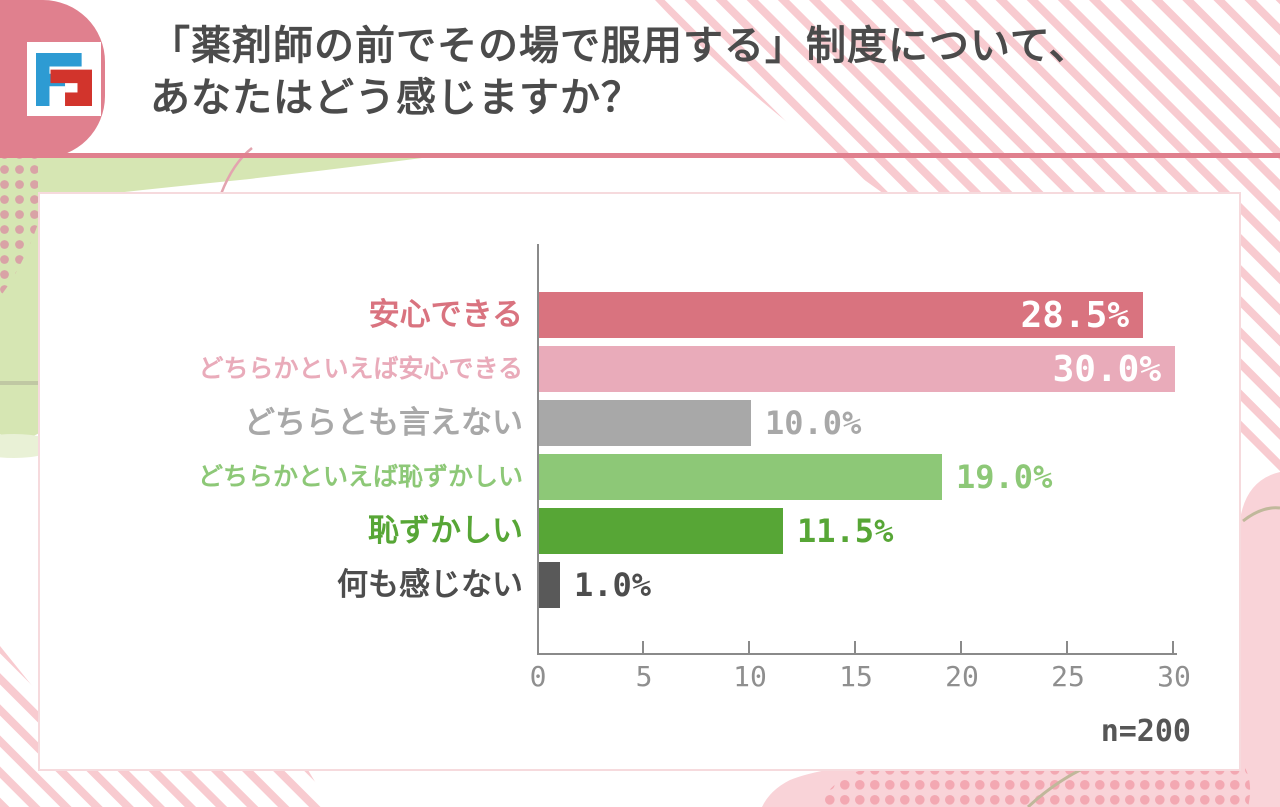 The image size is (1280, 807). What do you see at coordinates (620, 46) in the screenshot?
I see `title-line-1: 「薬剤師の前でその場で服用する」制度について、` at bounding box center [620, 46].